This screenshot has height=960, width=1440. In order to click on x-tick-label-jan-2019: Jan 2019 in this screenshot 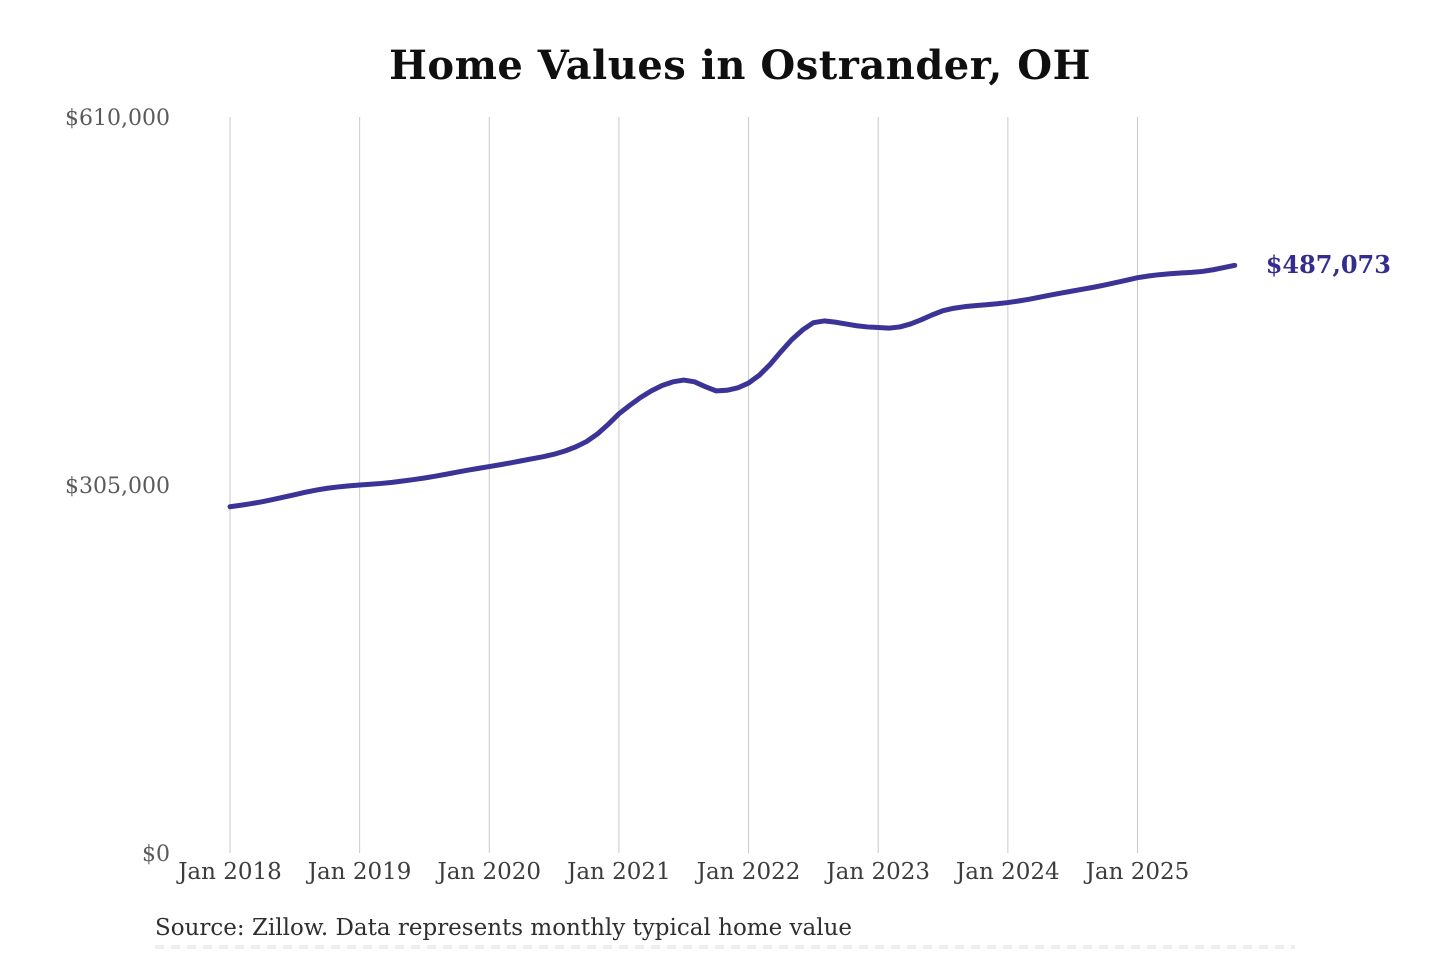, I will do `click(359, 872)`.